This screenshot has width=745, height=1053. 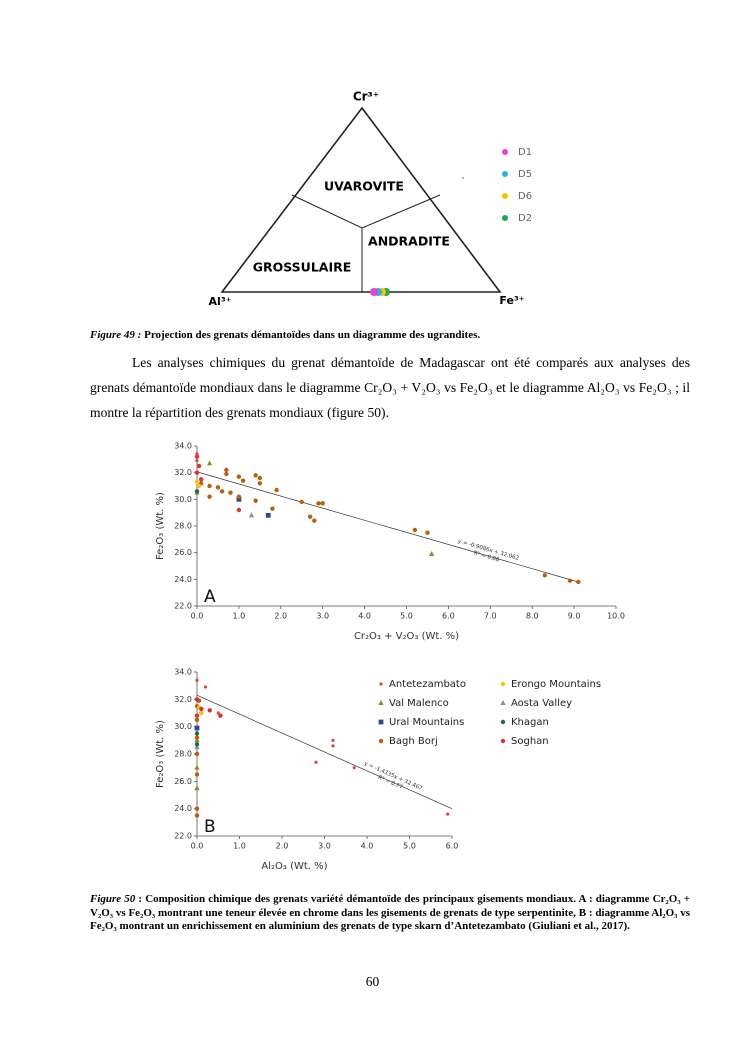 What do you see at coordinates (364, 616) in the screenshot?
I see `x-tick-label: 4.0` at bounding box center [364, 616].